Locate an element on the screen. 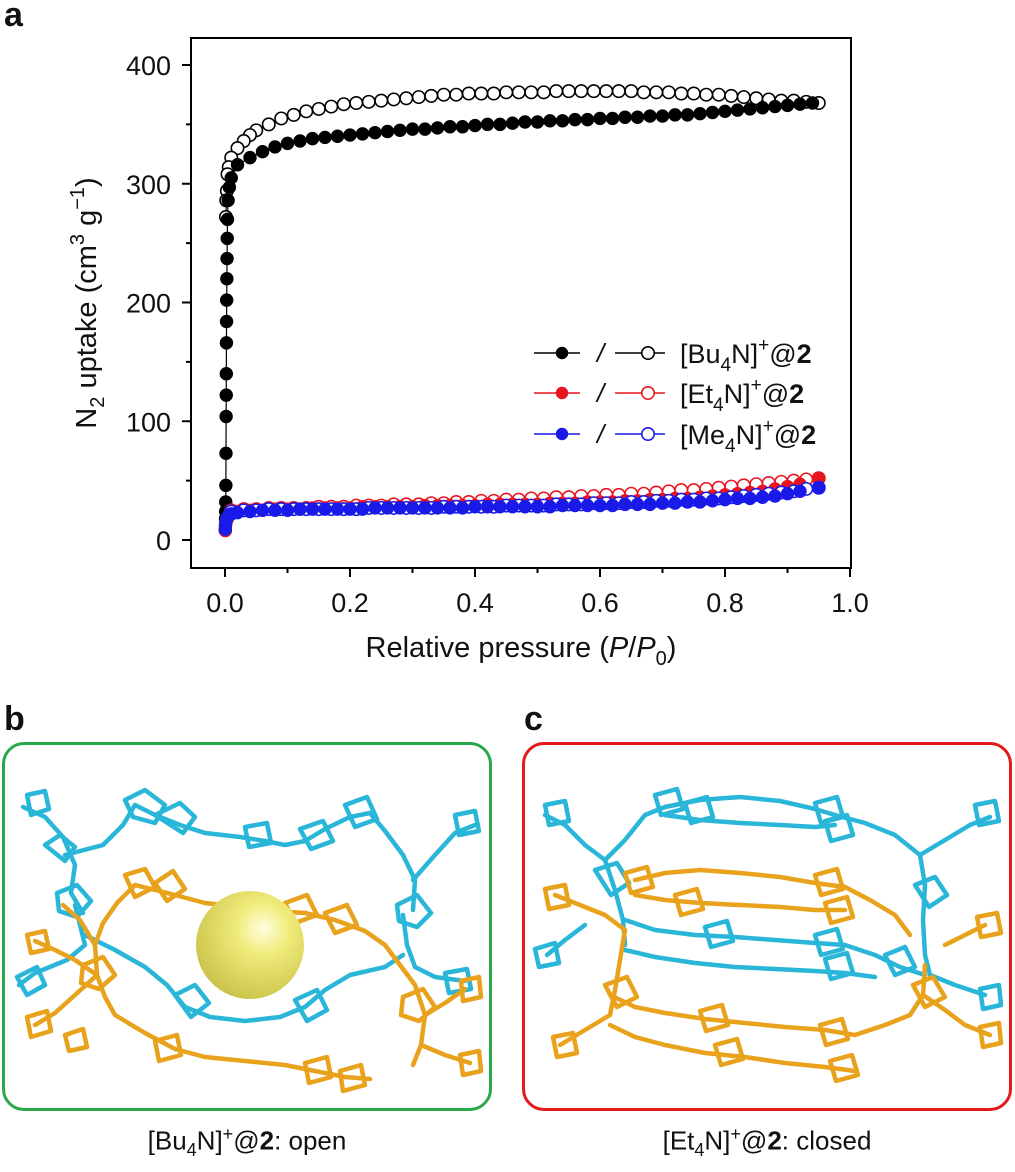 This screenshot has width=1015, height=1172. y-tick-label: 300 is located at coordinates (148, 185).